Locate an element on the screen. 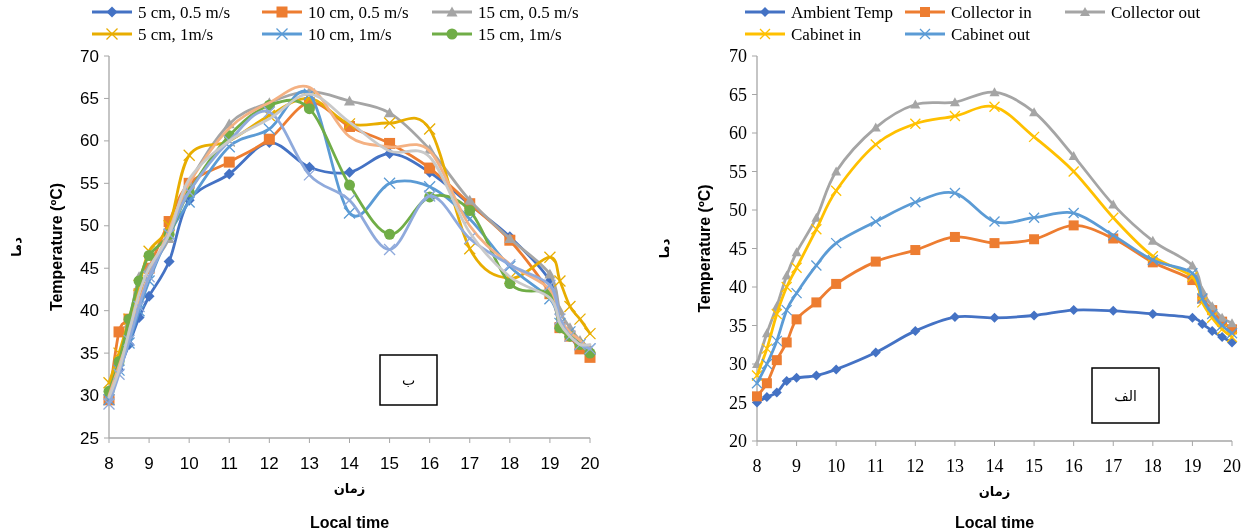 This screenshot has width=1243, height=530. annotation: الف is located at coordinates (1125, 395).